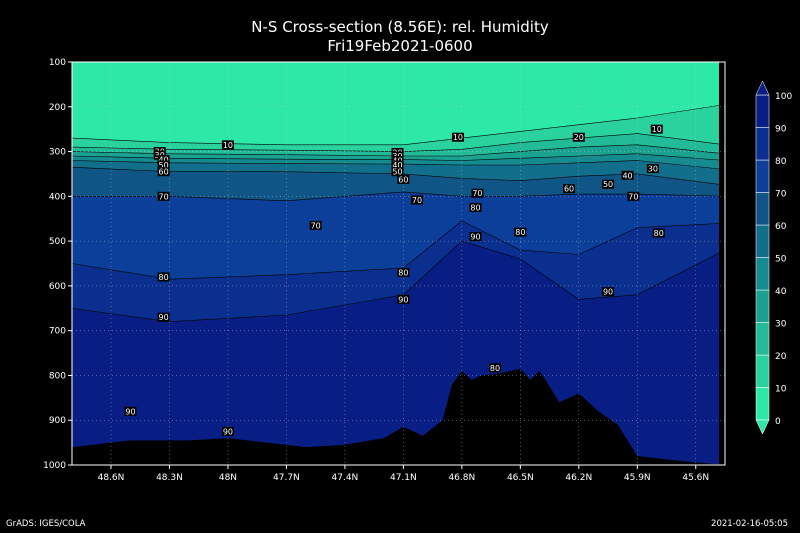 The height and width of the screenshot is (533, 800). What do you see at coordinates (762, 88) in the screenshot?
I see `colorbar-top-arrow` at bounding box center [762, 88].